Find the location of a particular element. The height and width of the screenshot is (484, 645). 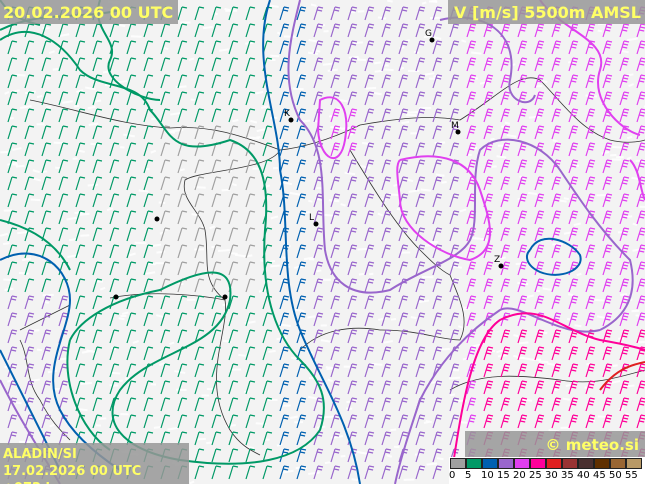

legend-tick: 30 is located at coordinates (551, 475).